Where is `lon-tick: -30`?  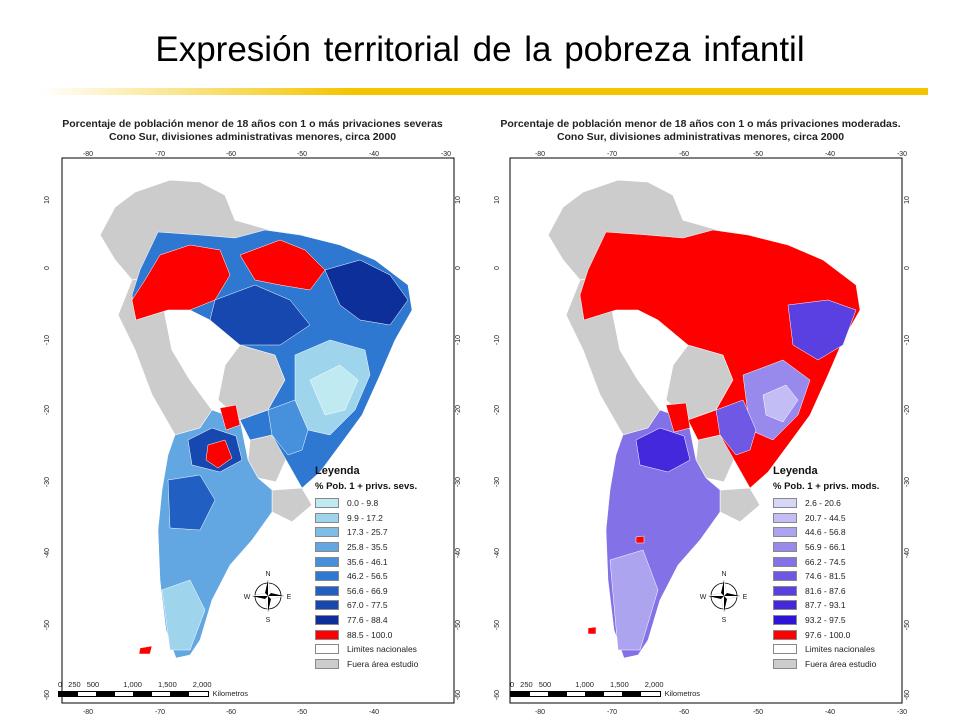 lon-tick: -30 is located at coordinates (902, 154).